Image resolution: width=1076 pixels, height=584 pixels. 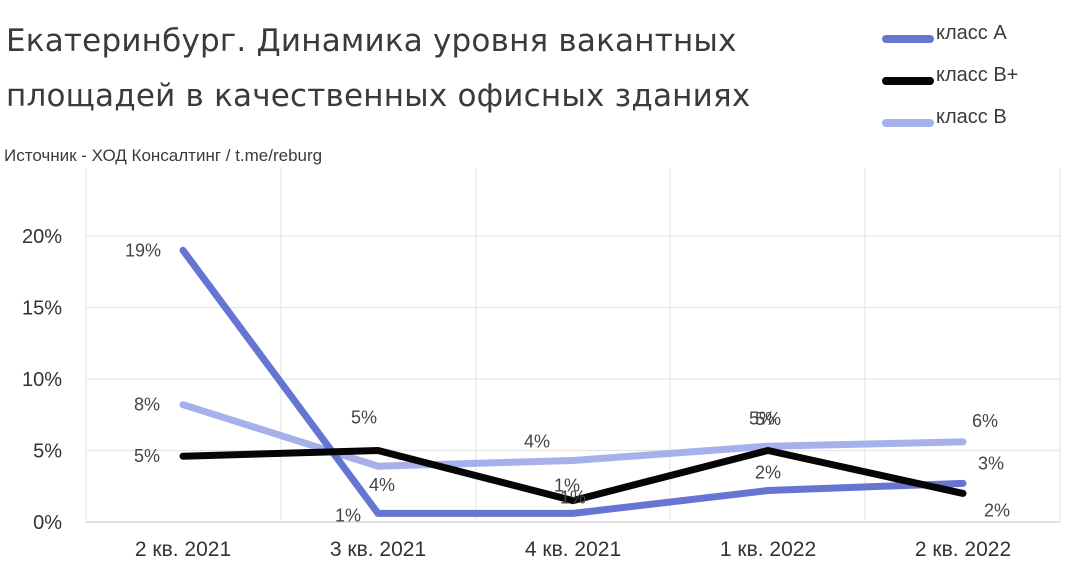 What do you see at coordinates (573, 435) in the screenshot?
I see `series-line-class-b` at bounding box center [573, 435].